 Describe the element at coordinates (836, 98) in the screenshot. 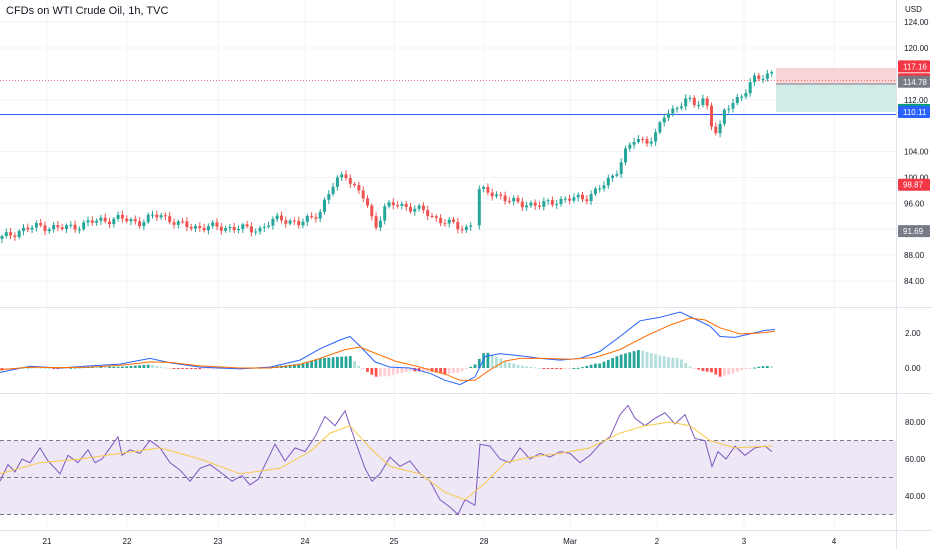

I see `target-zone` at that location.